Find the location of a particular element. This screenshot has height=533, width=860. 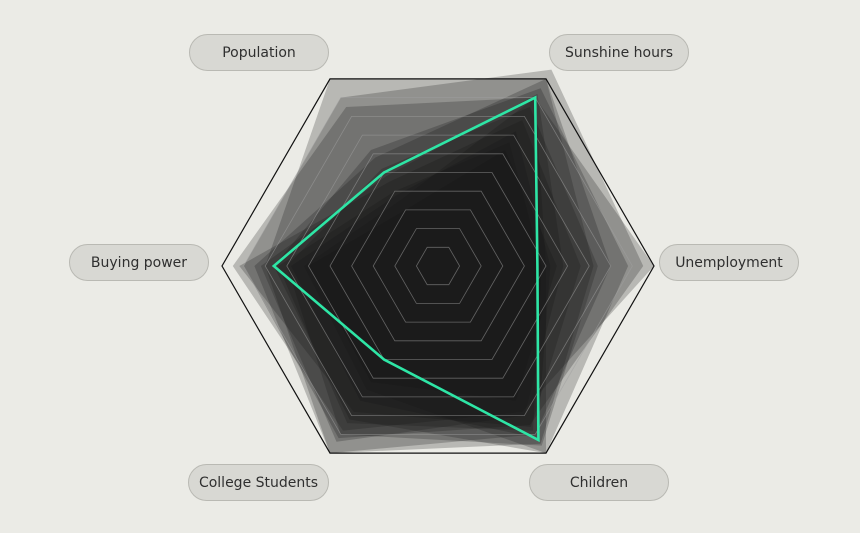

axis-label-college-students: College Students is located at coordinates (258, 482).